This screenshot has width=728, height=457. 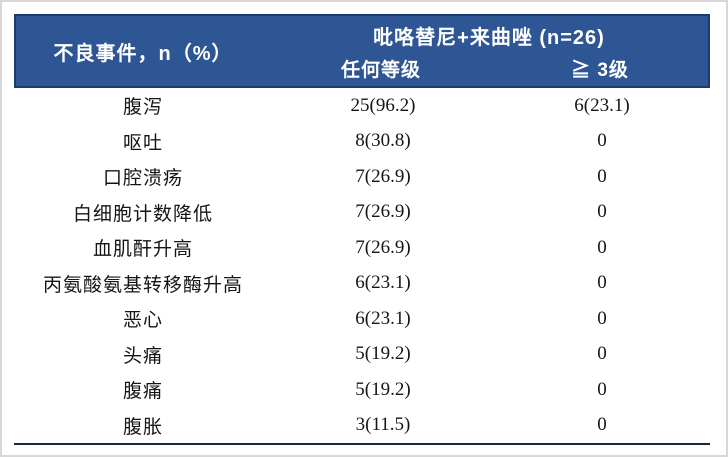 What do you see at coordinates (142, 108) in the screenshot?
I see `event-name: 腹泻` at bounding box center [142, 108].